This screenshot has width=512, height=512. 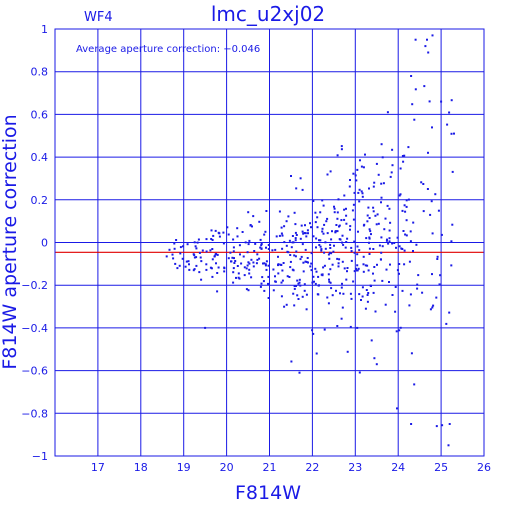 What do you see at coordinates (98, 17) in the screenshot?
I see `chip-label: WF4` at bounding box center [98, 17].